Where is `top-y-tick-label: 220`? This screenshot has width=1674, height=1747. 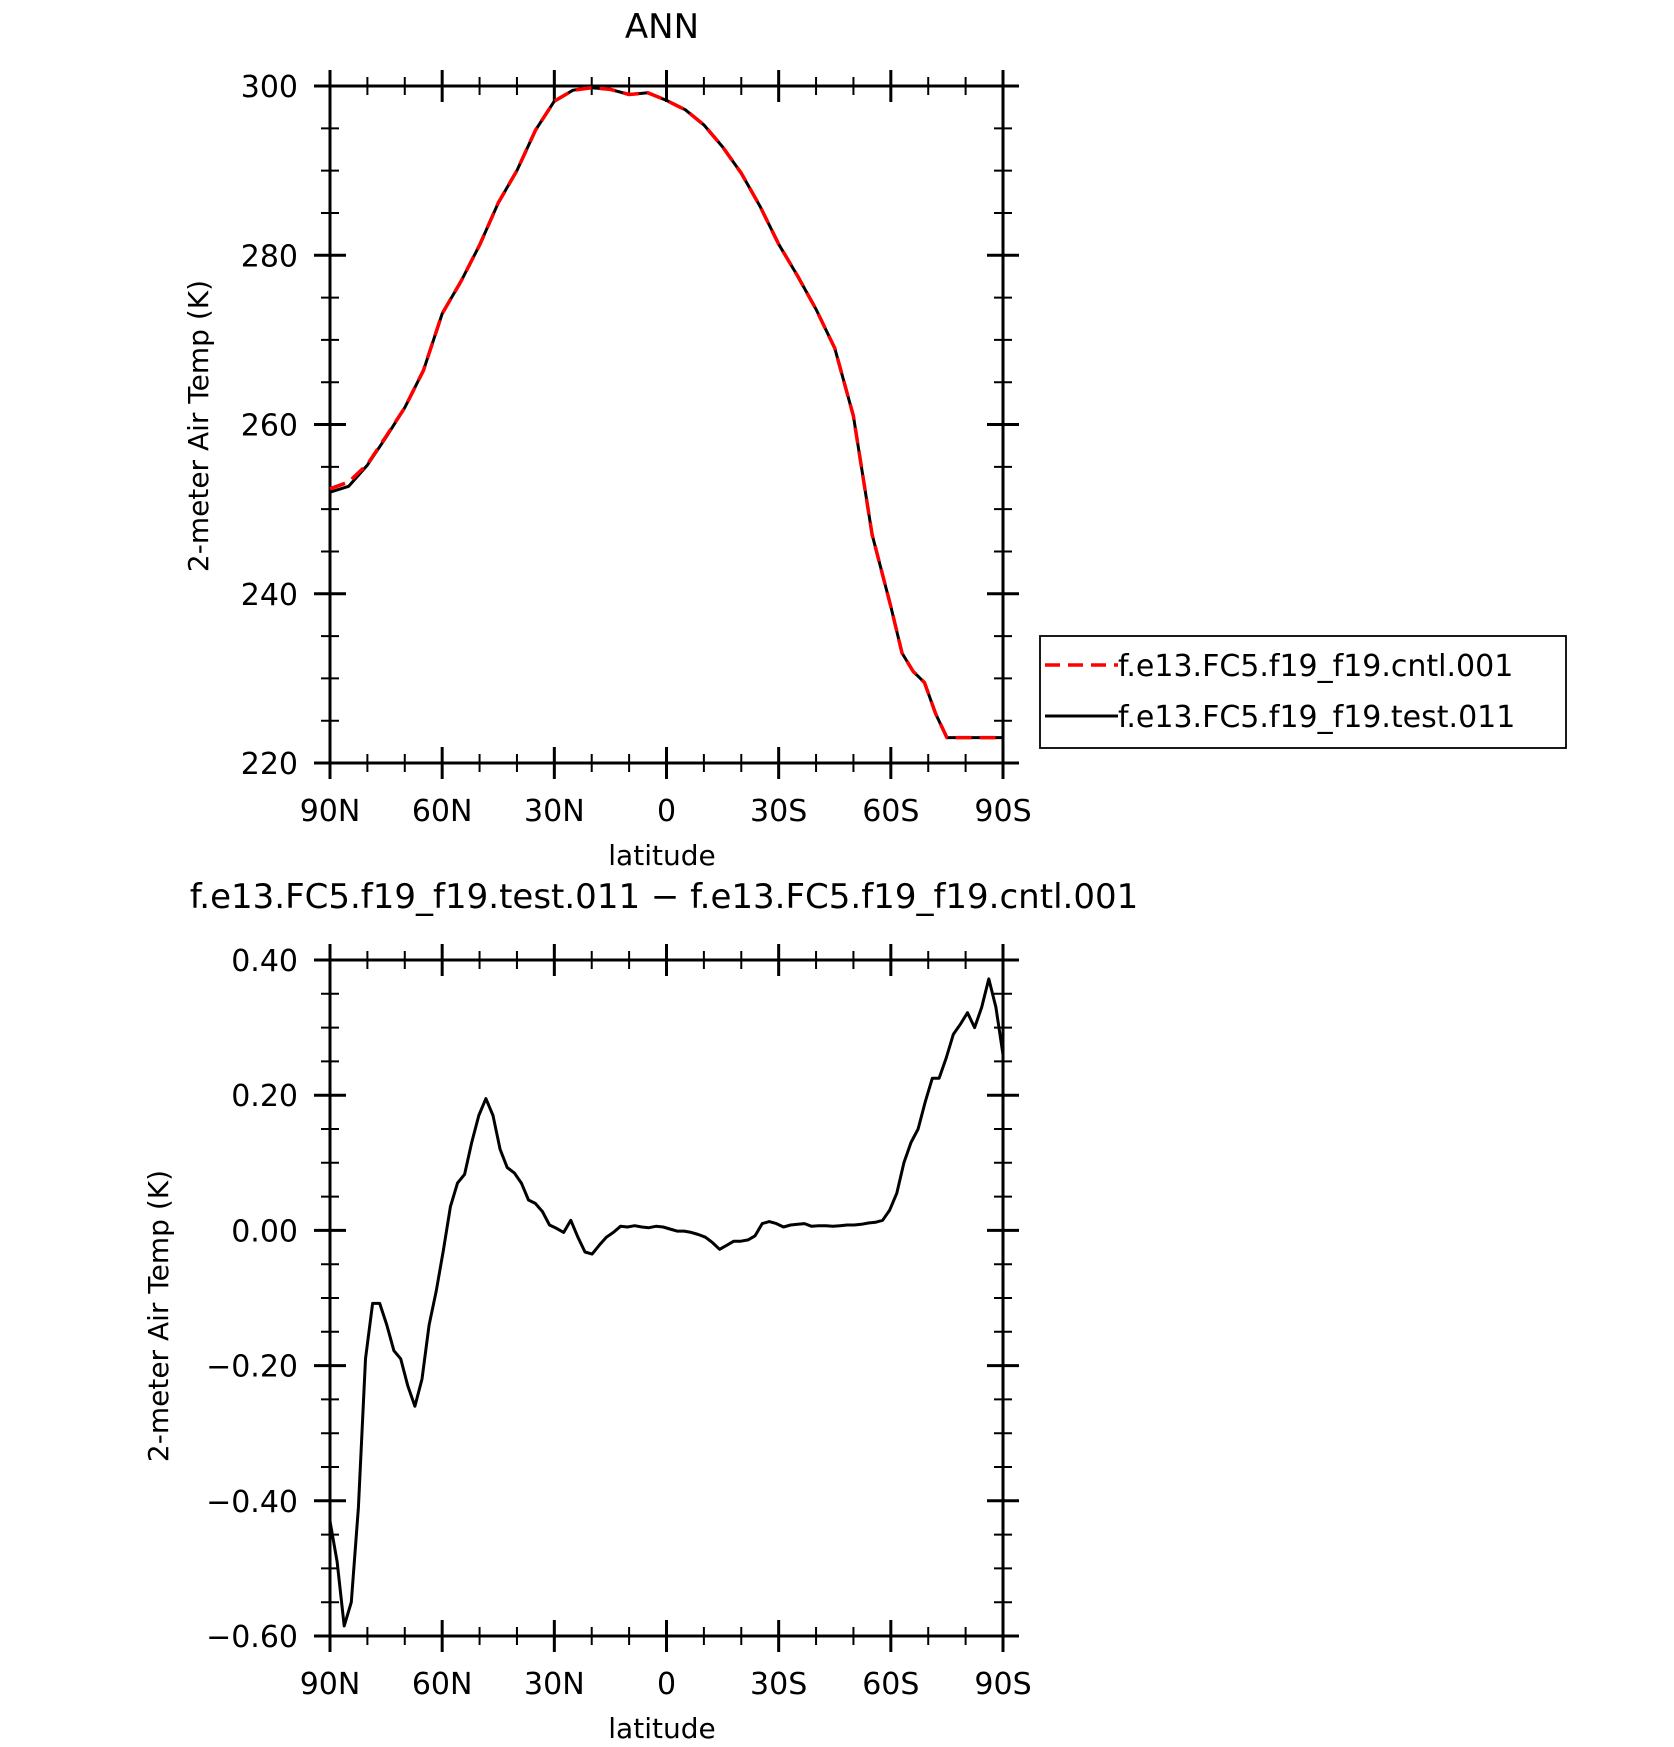 top-y-tick-label: 220 is located at coordinates (269, 764).